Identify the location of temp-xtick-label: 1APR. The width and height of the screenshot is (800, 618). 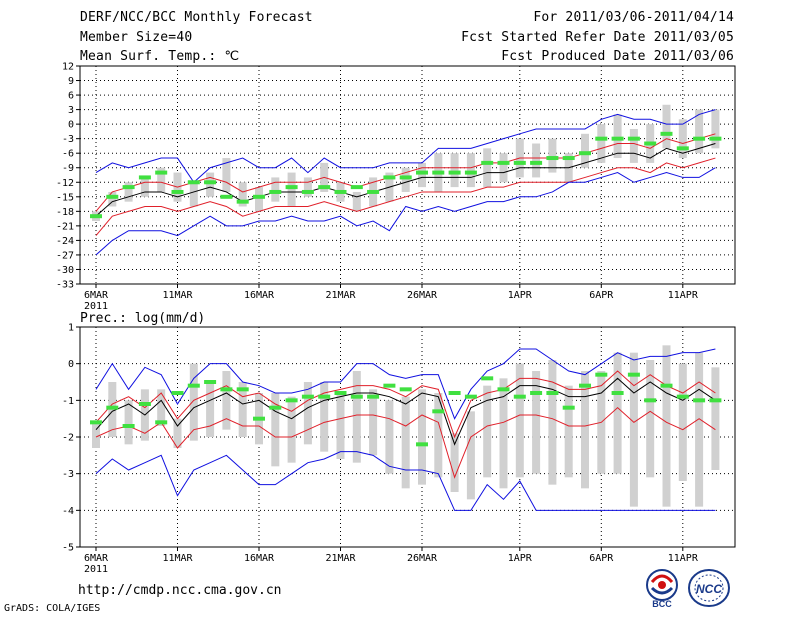
(520, 295).